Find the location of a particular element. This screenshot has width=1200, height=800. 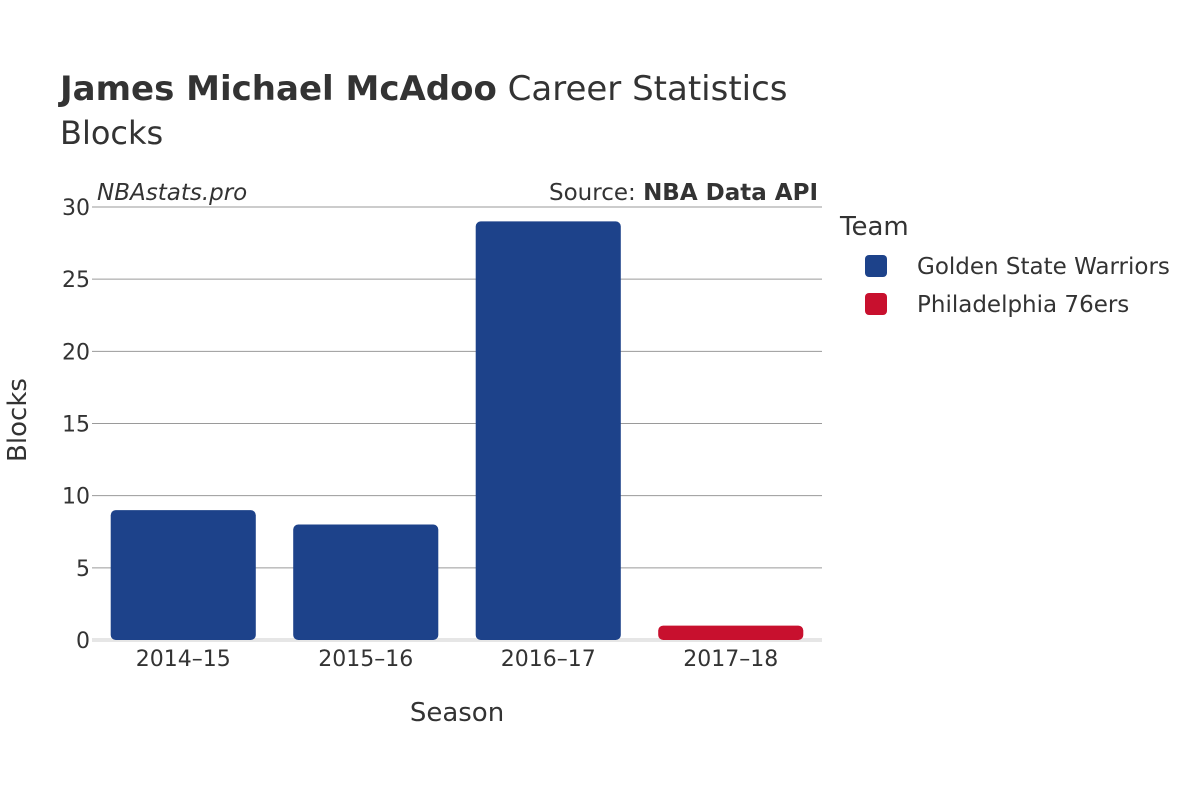

x-tick-label: 2015–16 is located at coordinates (365, 659).